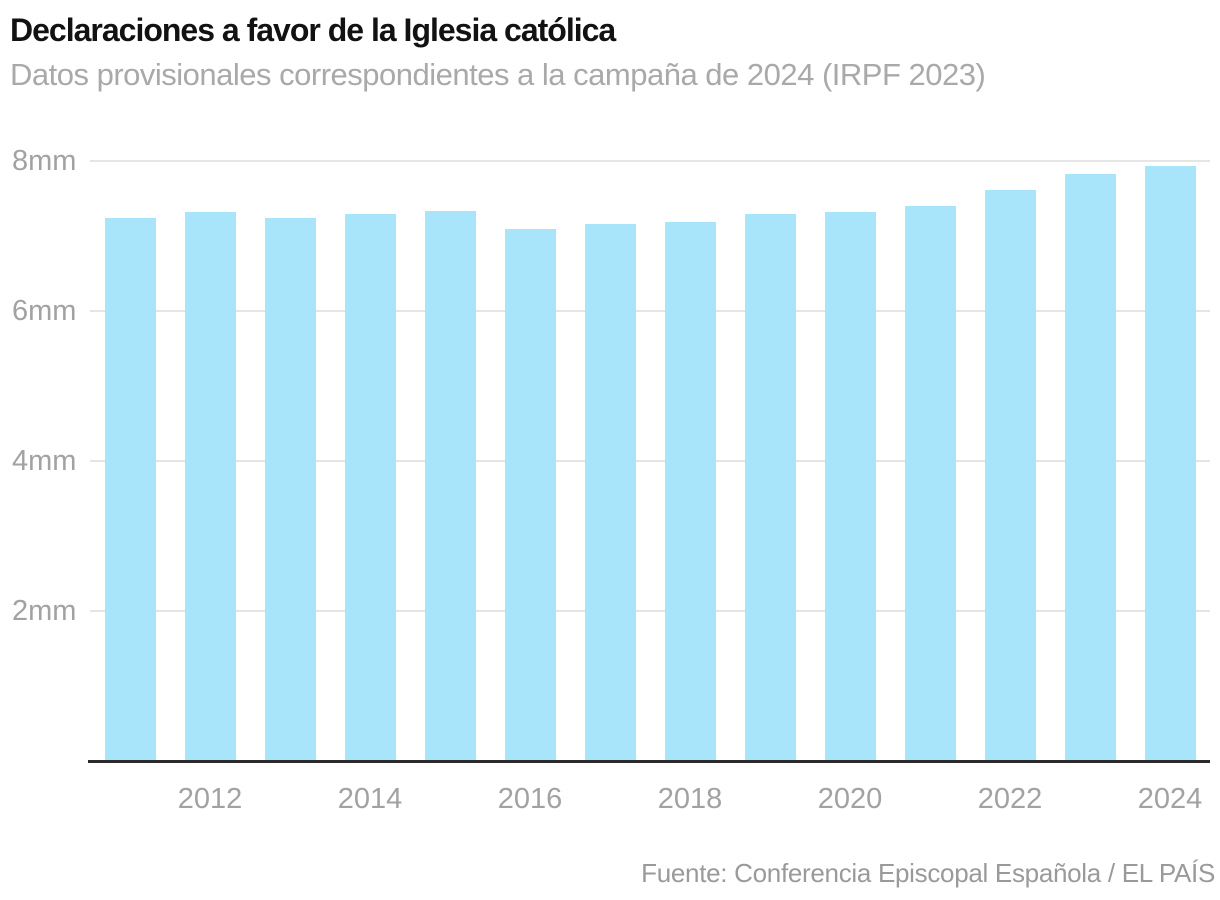  I want to click on y-axis-tick-label: 2mm, so click(44, 611).